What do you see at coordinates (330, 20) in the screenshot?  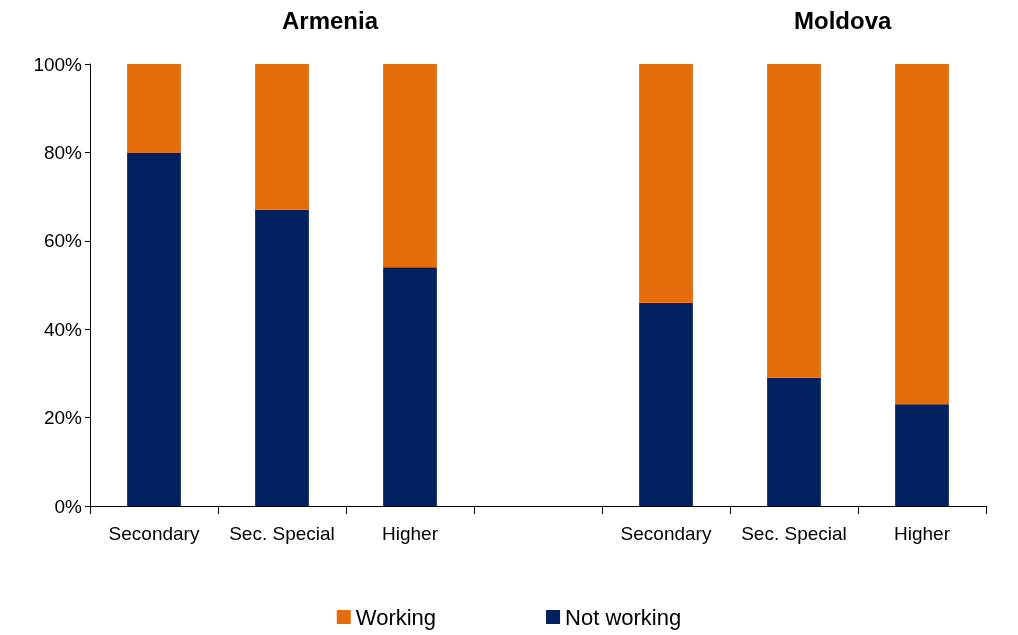 I see `text: Armenia` at bounding box center [330, 20].